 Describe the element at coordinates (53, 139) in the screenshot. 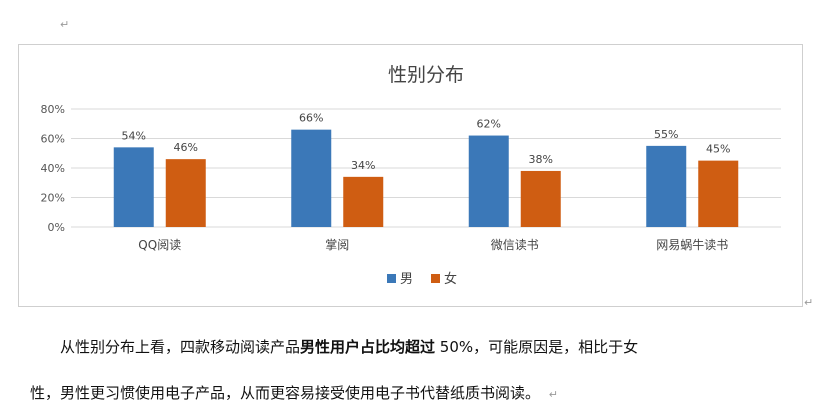

I see `y-tick-label: 60%` at that location.